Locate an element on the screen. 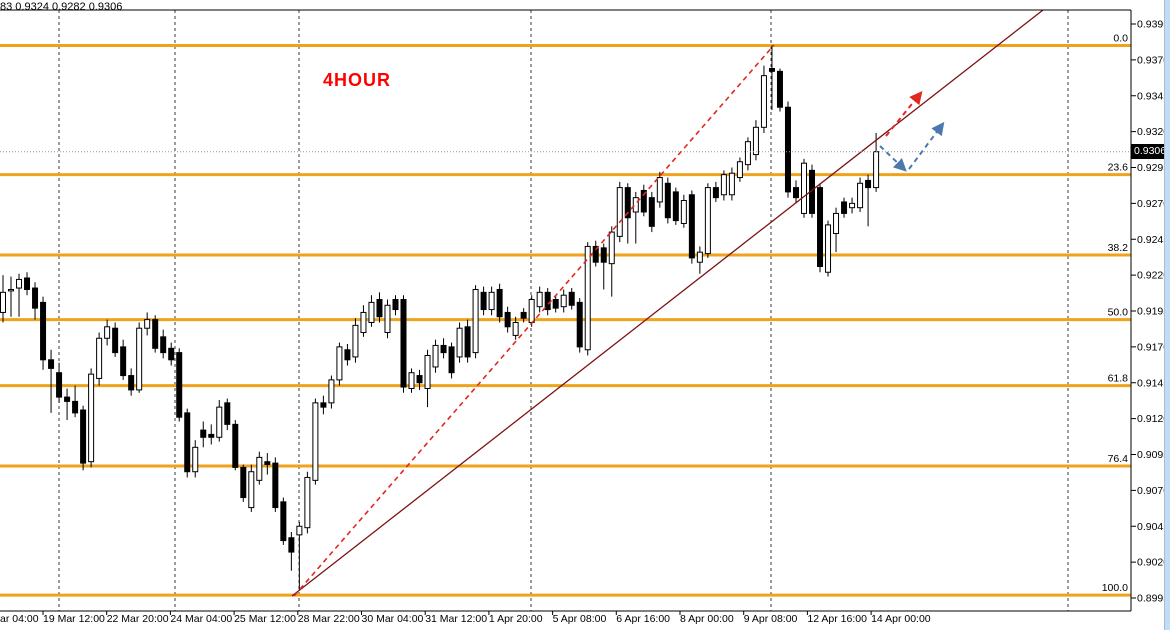  price-axis-label: 0.9220 is located at coordinates (1153, 276).